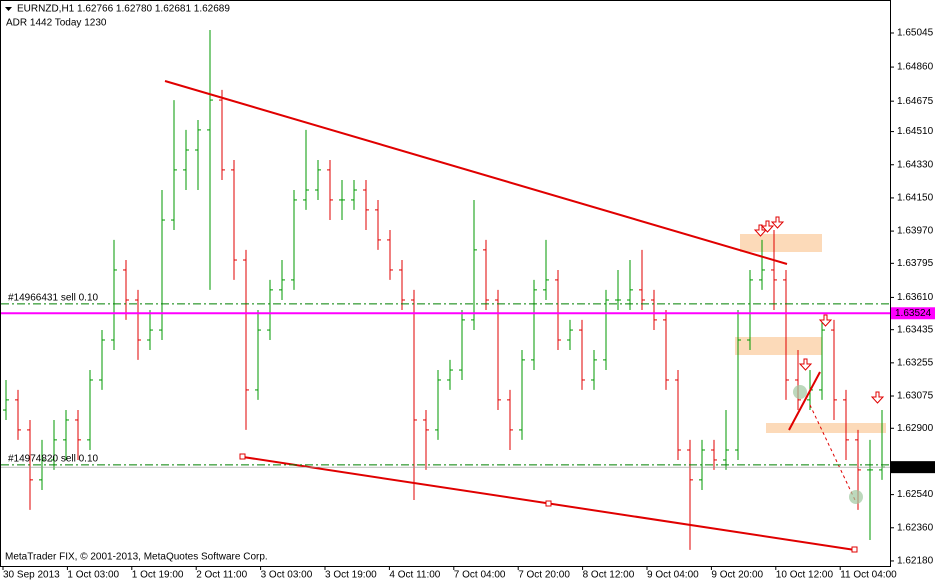  I want to click on arrows, so click(819, 310).